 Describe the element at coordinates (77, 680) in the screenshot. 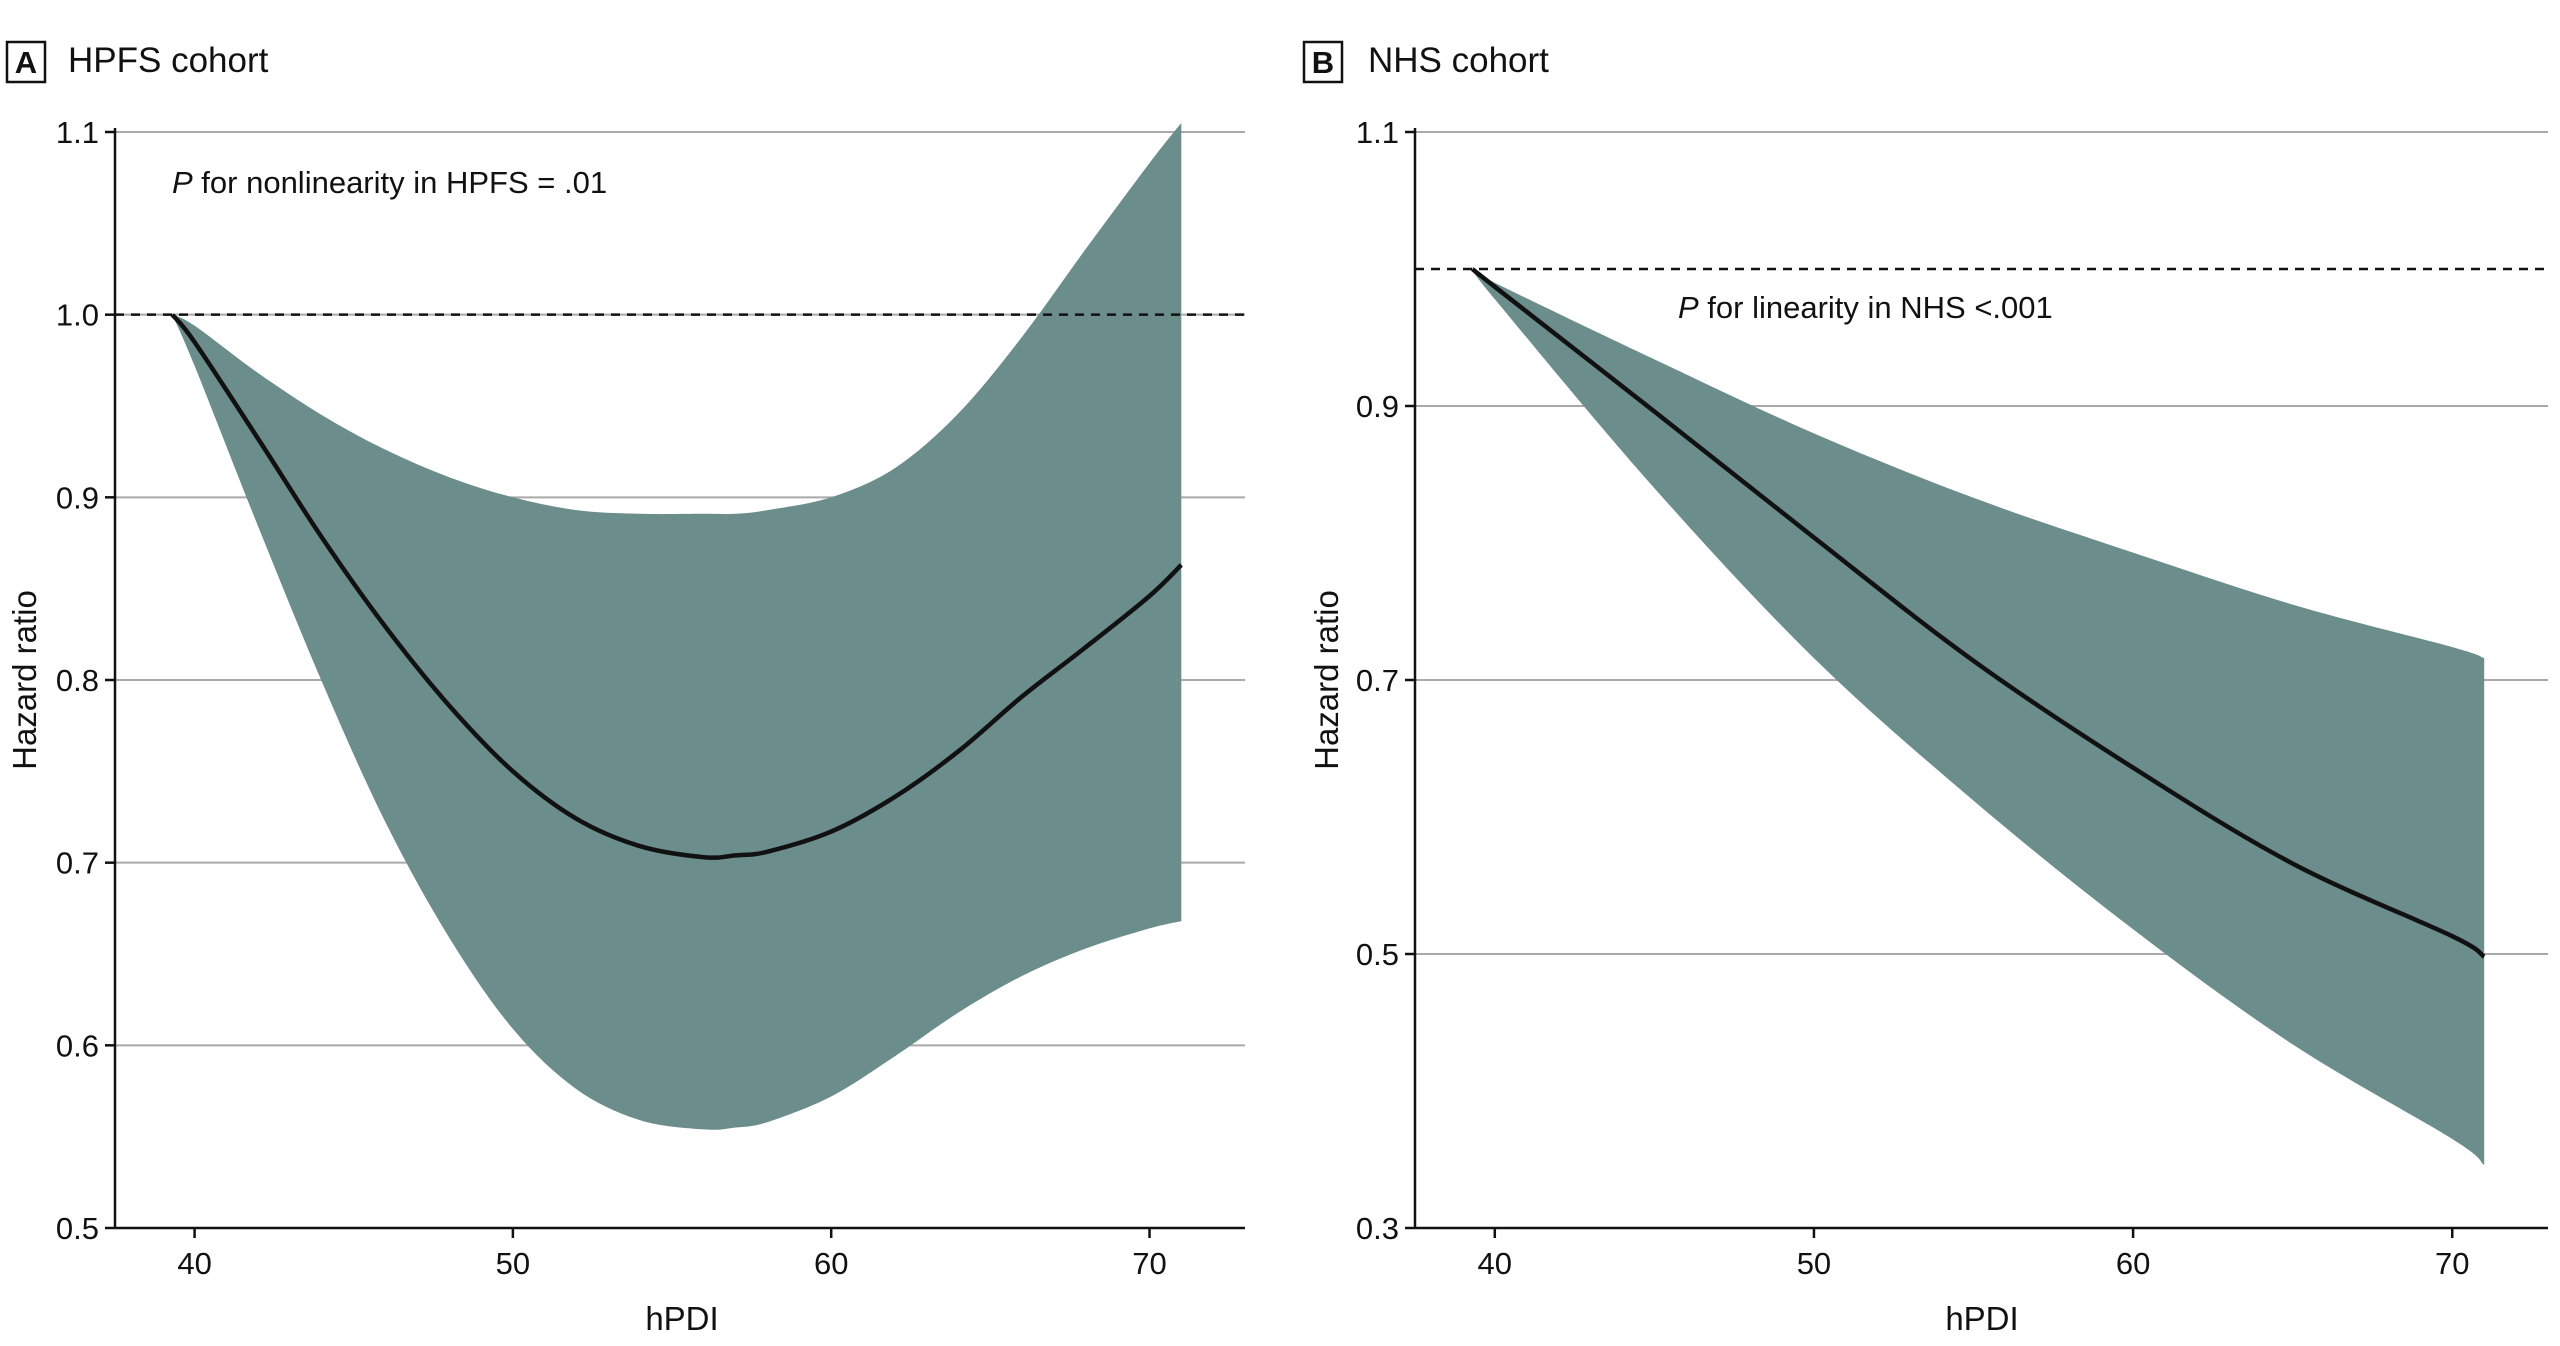

I see `y-tick-label: 0.8` at that location.